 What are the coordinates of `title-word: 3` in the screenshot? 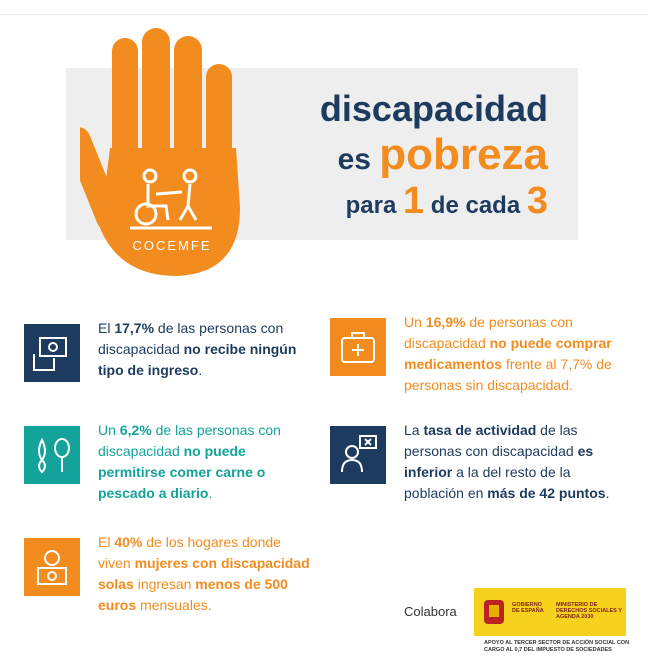 It's located at (537, 201).